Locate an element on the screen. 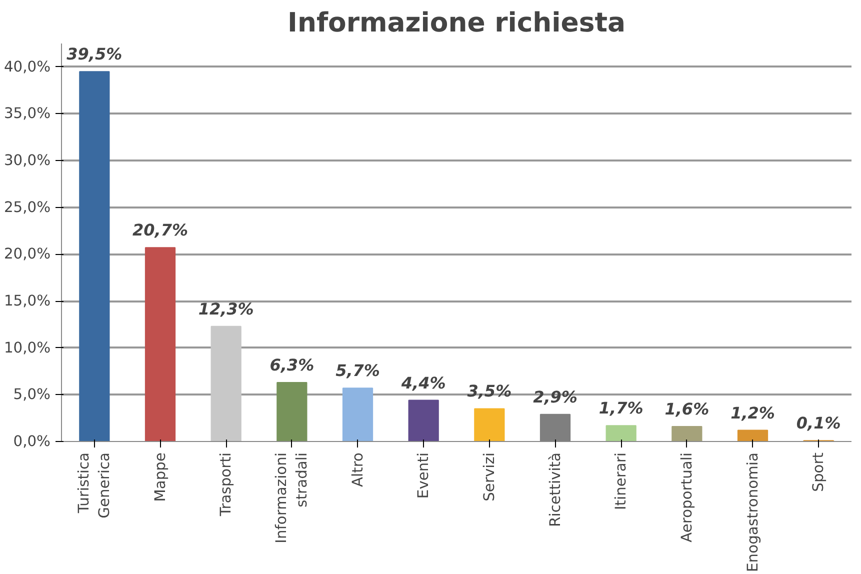 The image size is (861, 574). data-label: 1,6% is located at coordinates (687, 409).